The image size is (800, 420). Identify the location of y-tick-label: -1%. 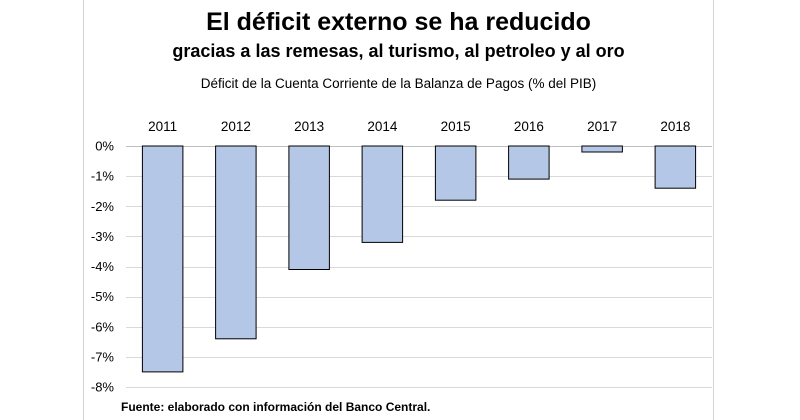
(103, 176).